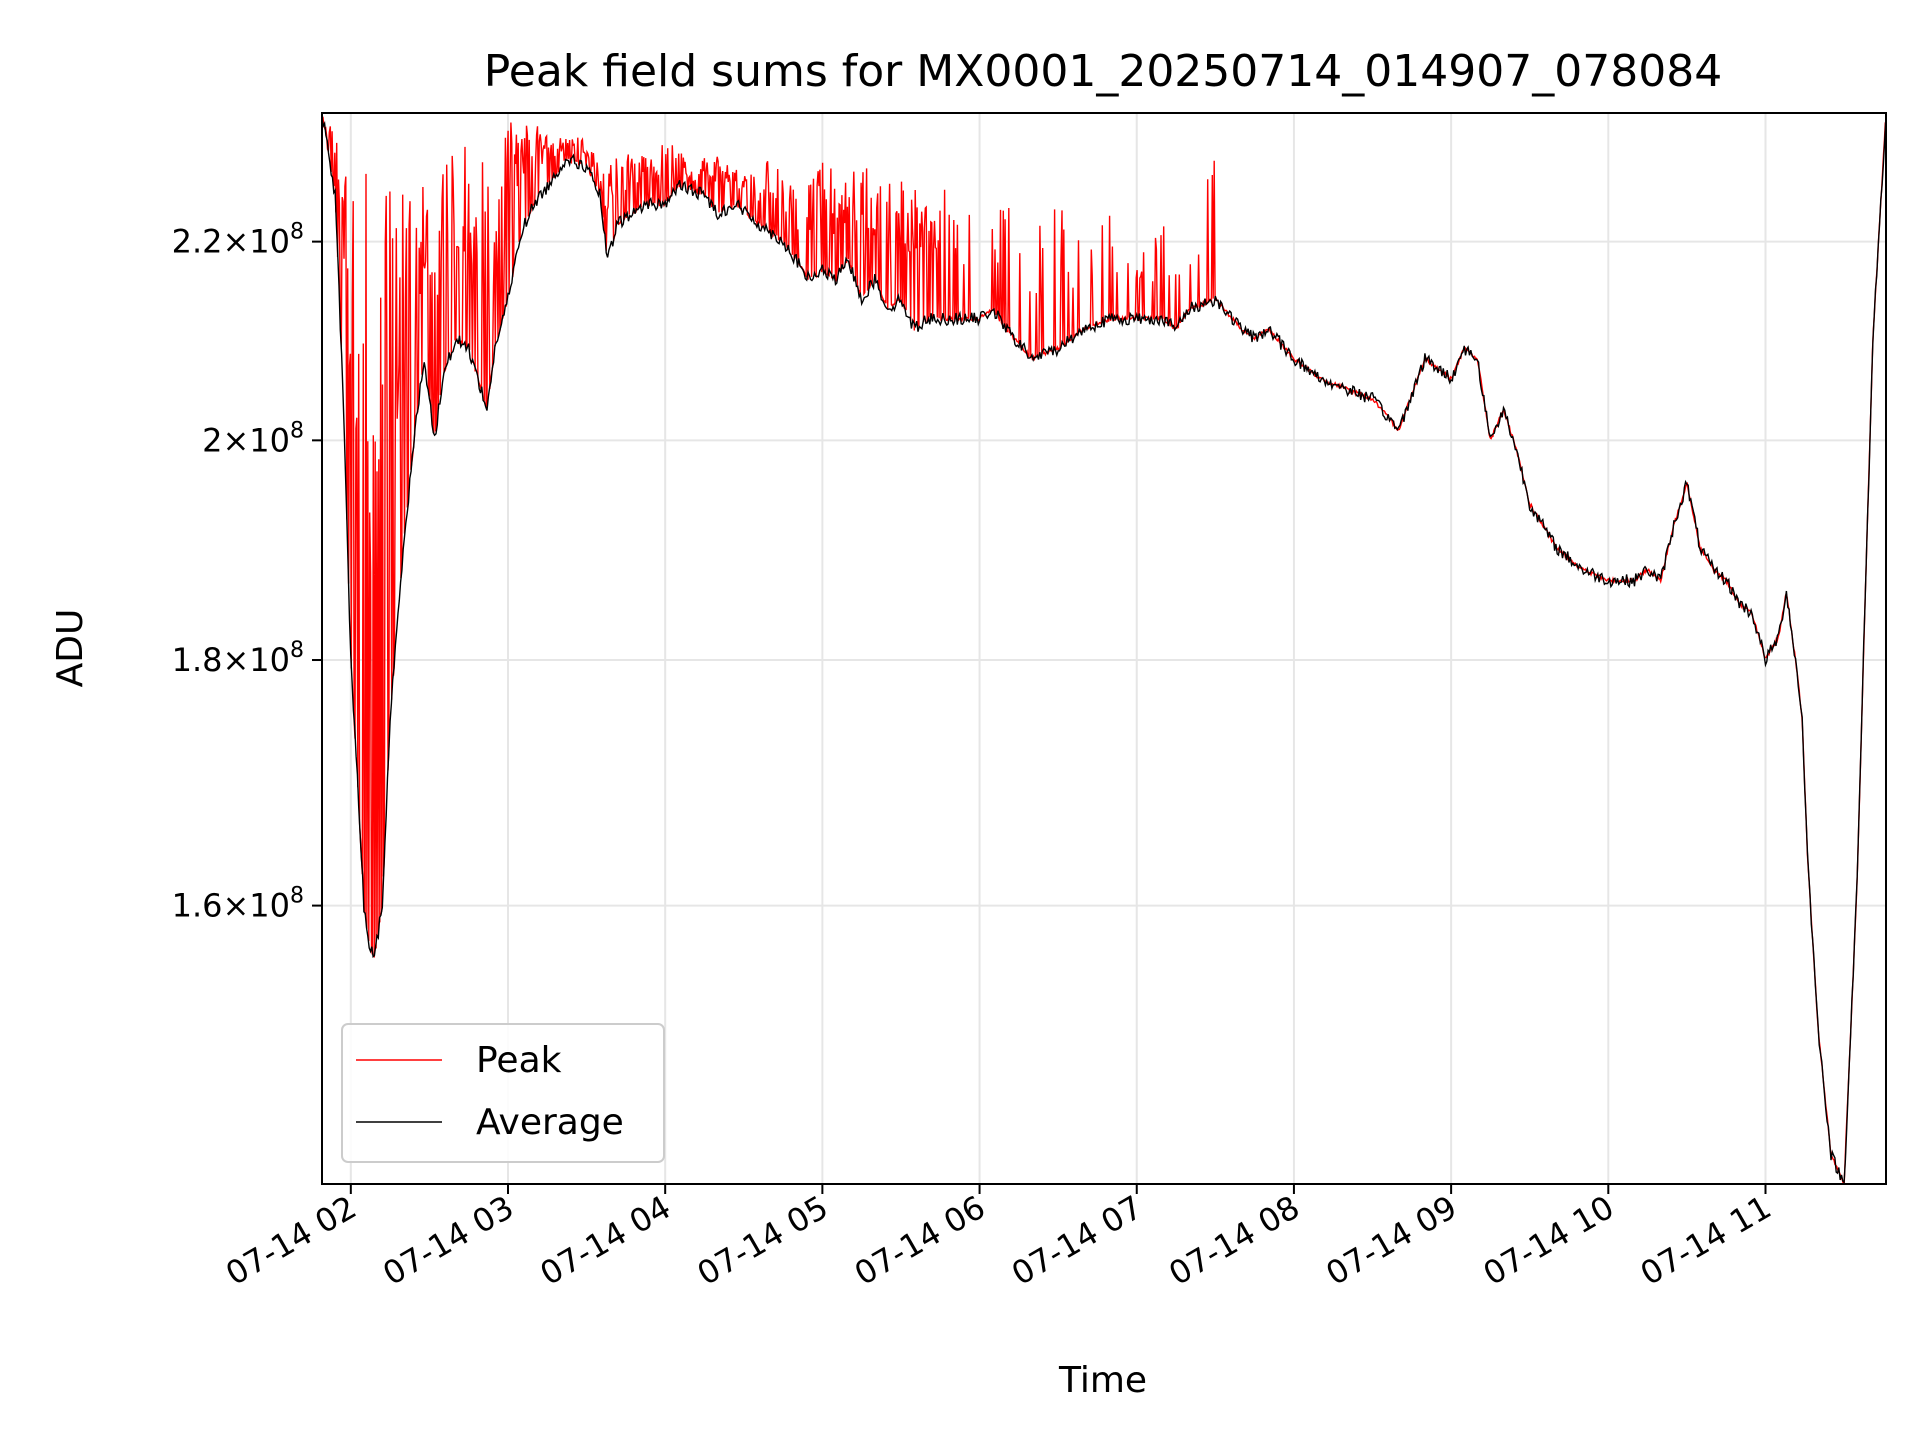 The image size is (1920, 1440). What do you see at coordinates (70, 648) in the screenshot?
I see `y-axis-label: ADU` at bounding box center [70, 648].